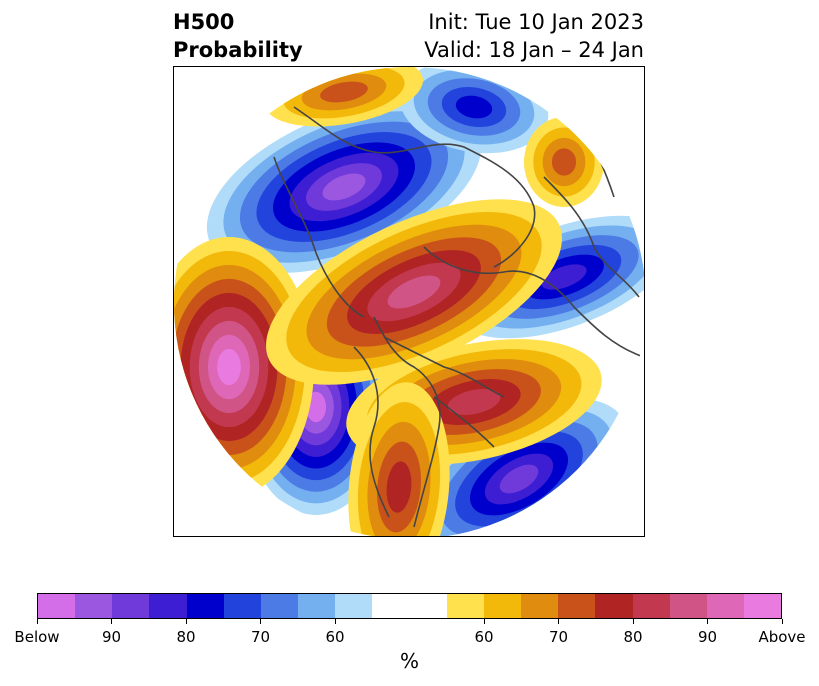  What do you see at coordinates (204, 22) in the screenshot?
I see `title-variable: H500` at bounding box center [204, 22].